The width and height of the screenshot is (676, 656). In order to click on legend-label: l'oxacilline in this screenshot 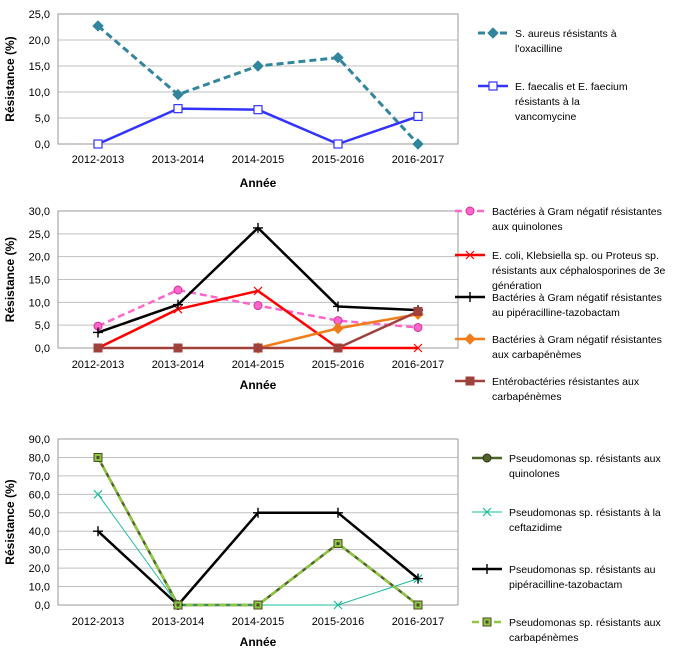, I will do `click(539, 49)`.